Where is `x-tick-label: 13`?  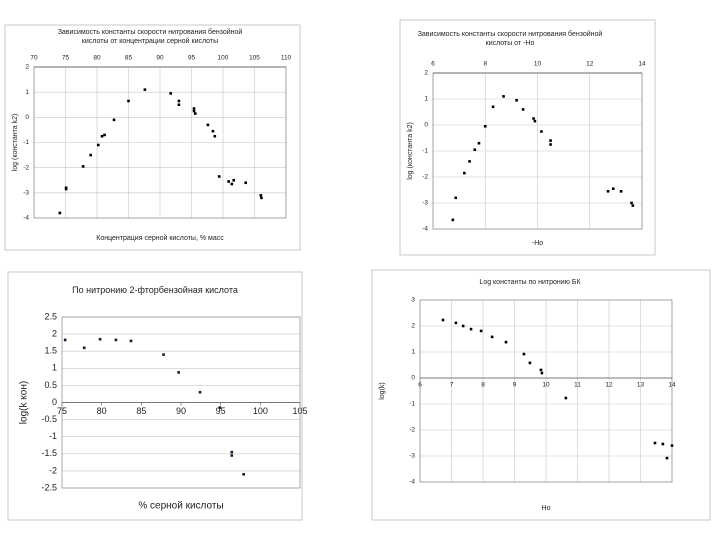
x-tick-label: 13 is located at coordinates (641, 385).